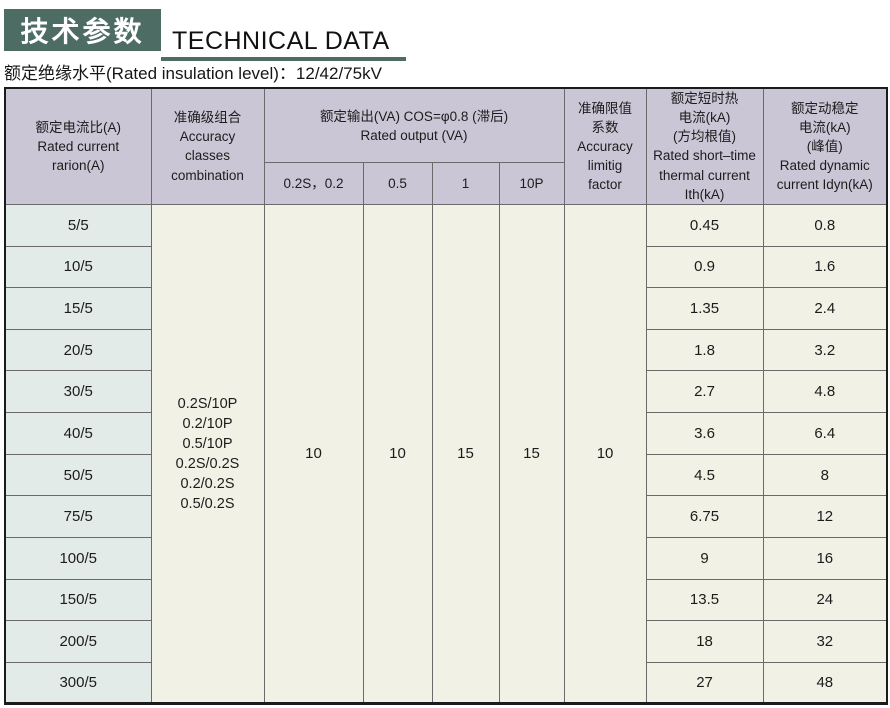 This screenshot has width=890, height=708. I want to click on dynamic-current-cell: 1.6, so click(825, 267).